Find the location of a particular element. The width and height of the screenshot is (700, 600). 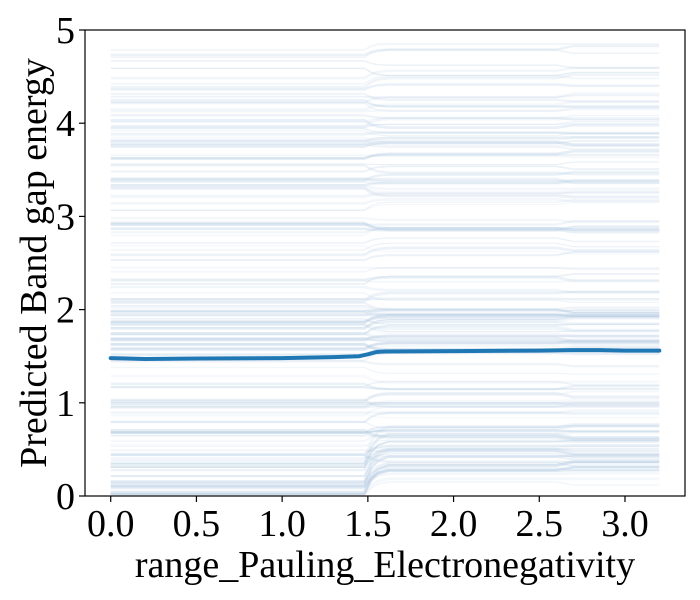

y-tick-label: 2 is located at coordinates (65, 311).